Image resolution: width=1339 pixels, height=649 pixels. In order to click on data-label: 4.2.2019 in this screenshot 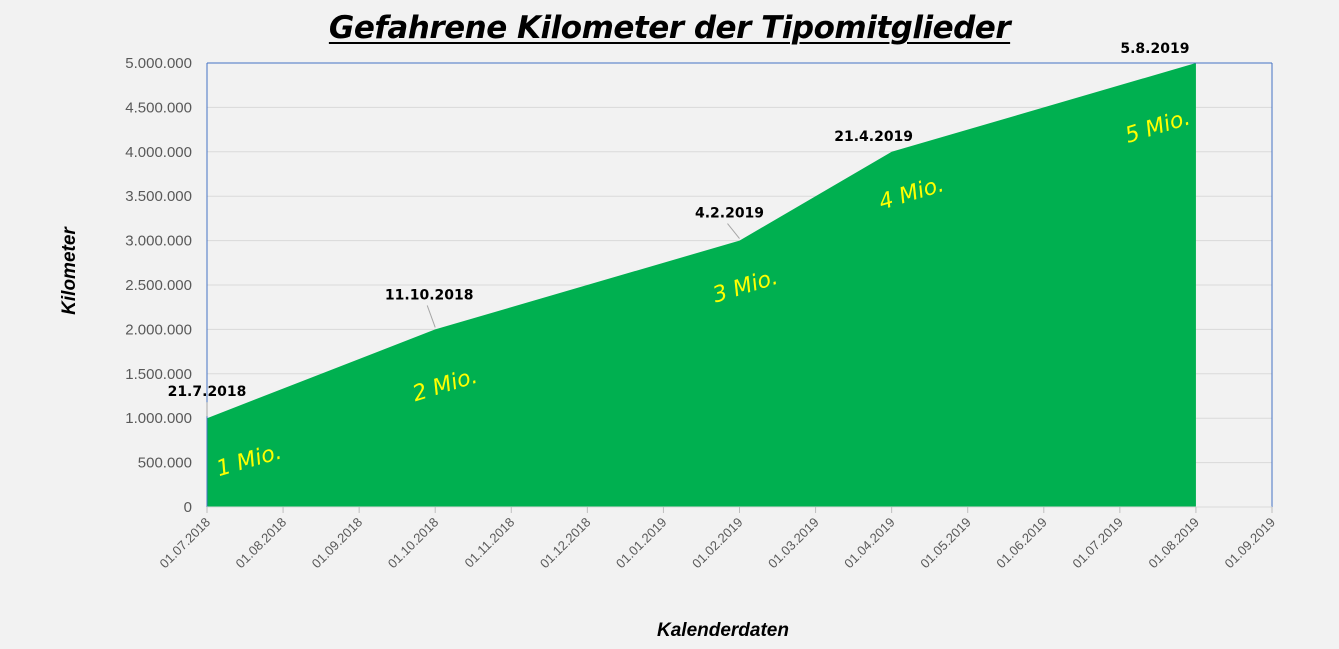, I will do `click(729, 214)`.